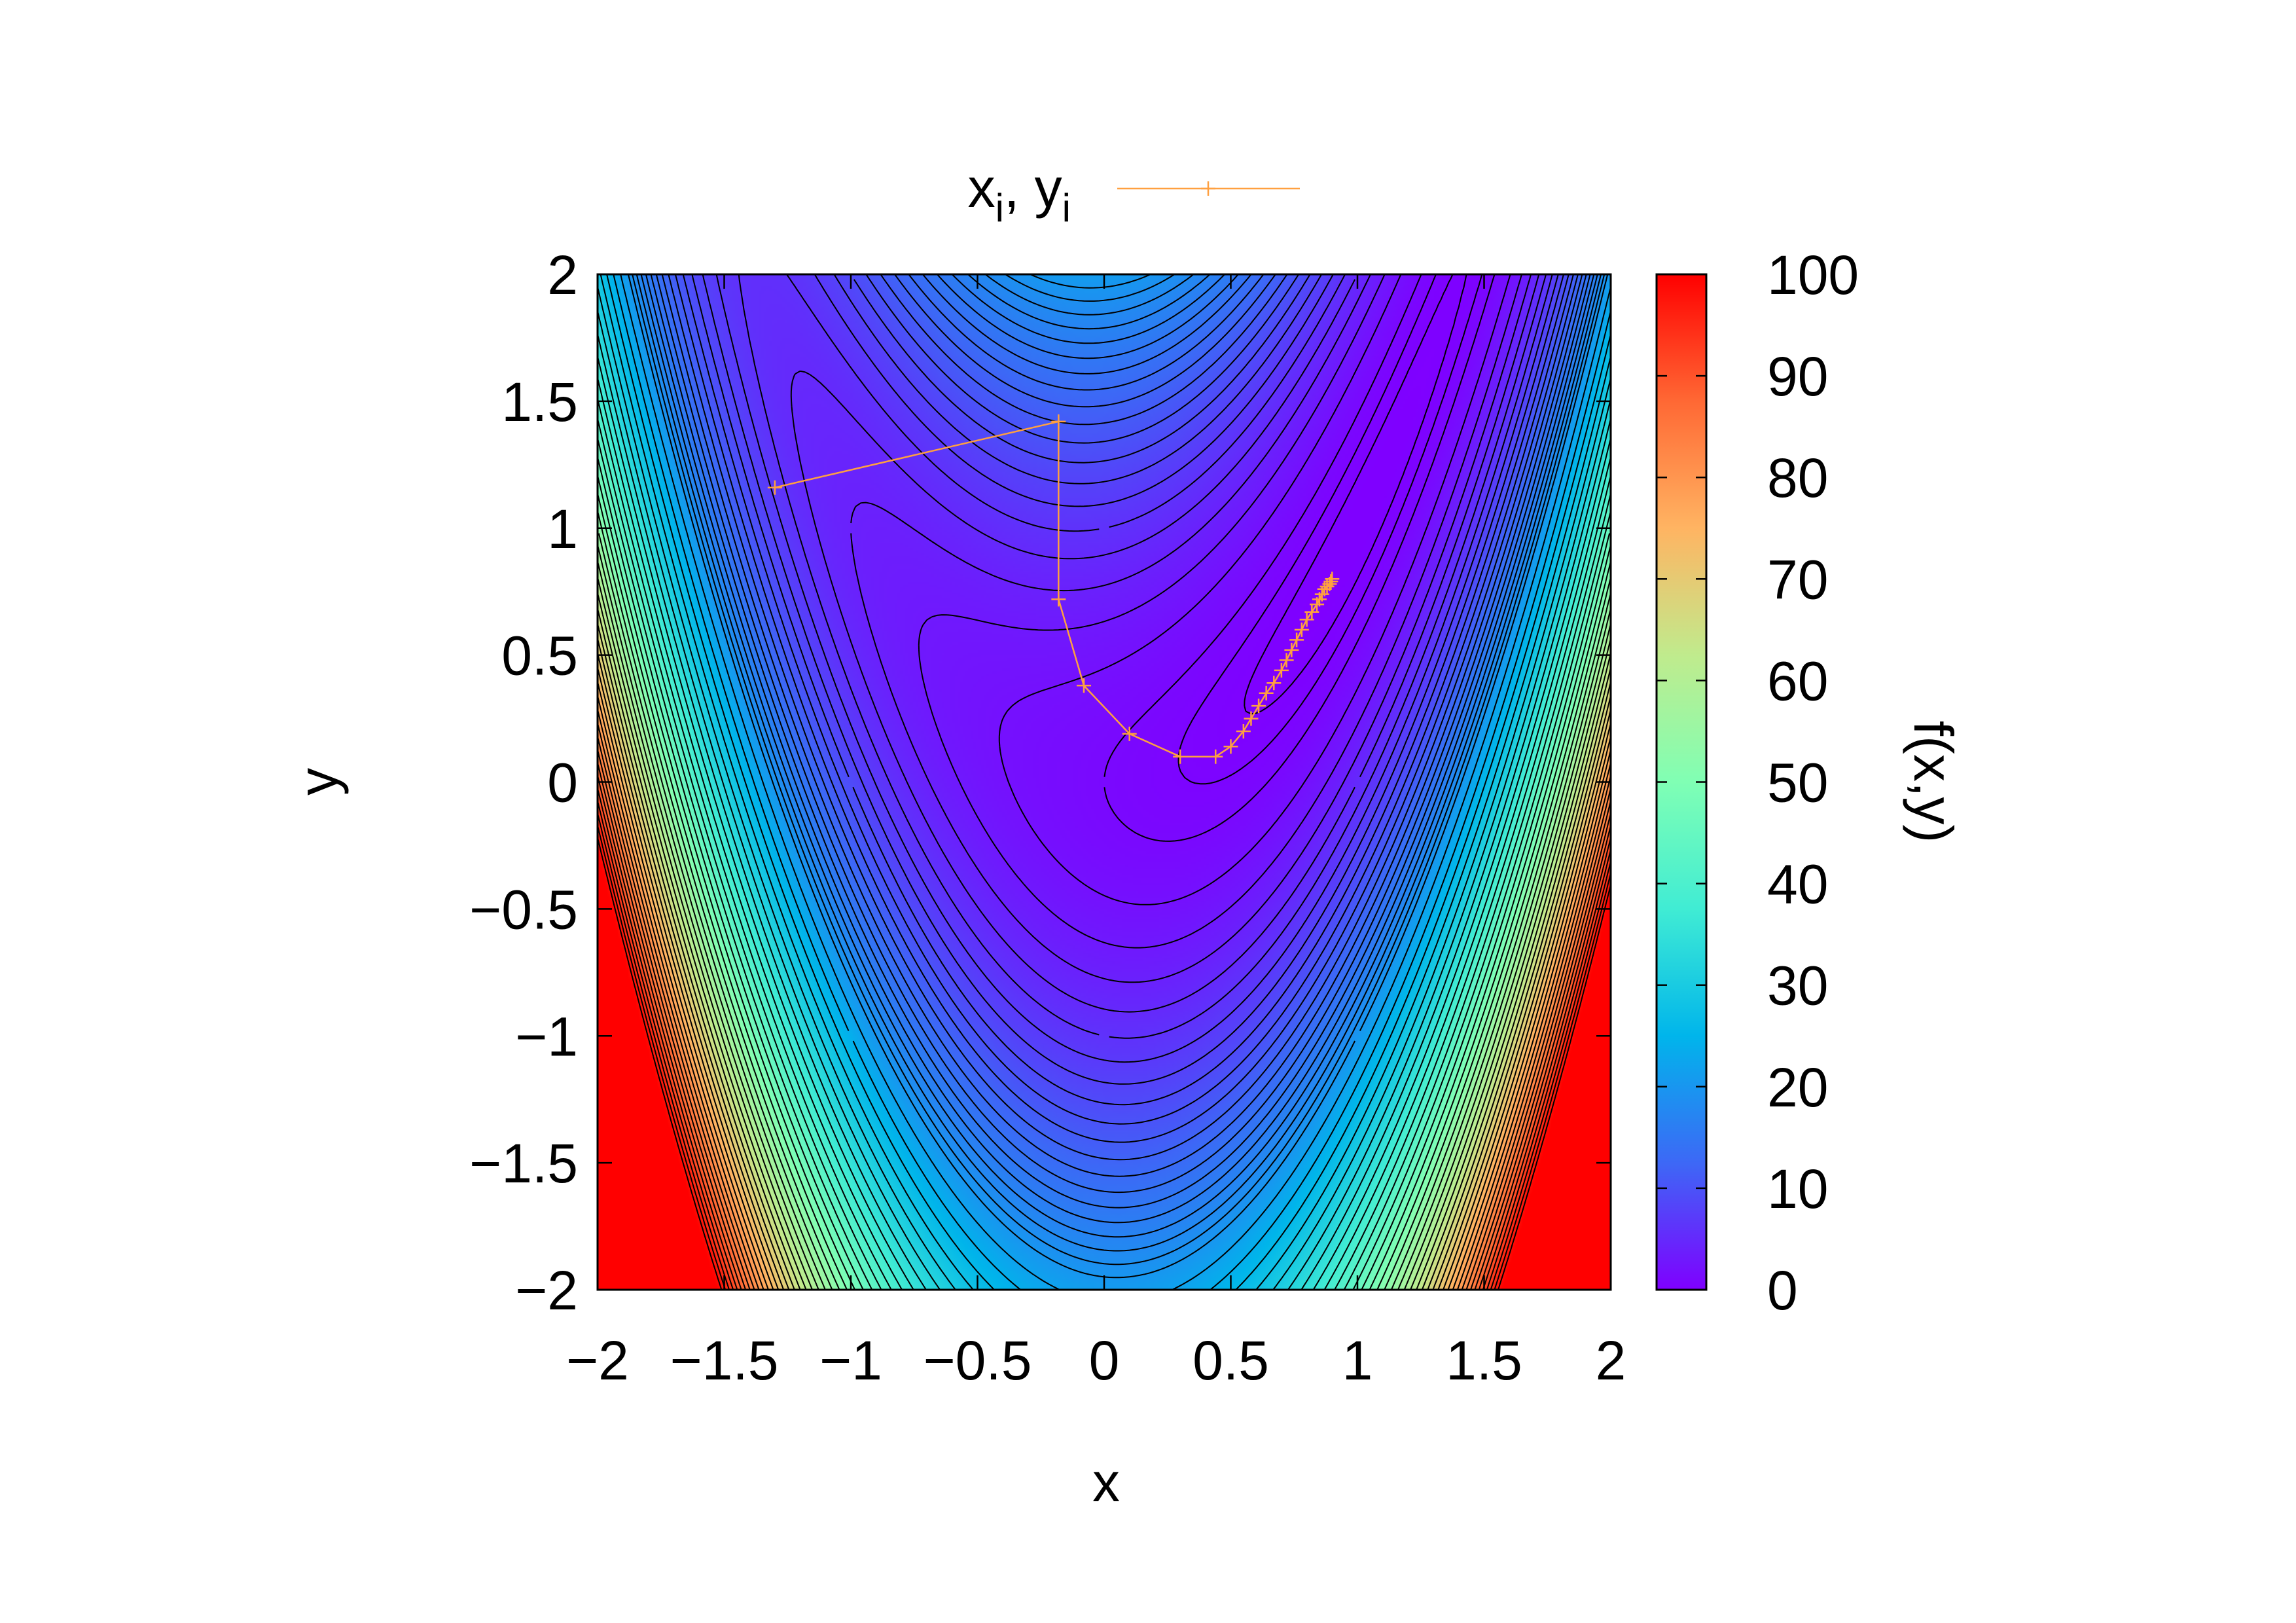  What do you see at coordinates (539, 402) in the screenshot?
I see `y-tick-label: 1.5` at bounding box center [539, 402].